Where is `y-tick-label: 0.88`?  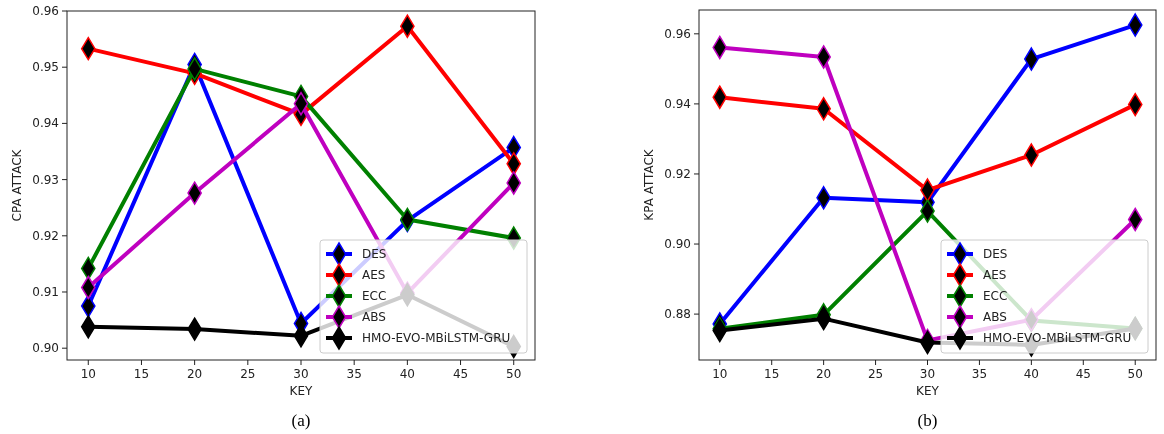
y-tick-label: 0.88 is located at coordinates (677, 314).